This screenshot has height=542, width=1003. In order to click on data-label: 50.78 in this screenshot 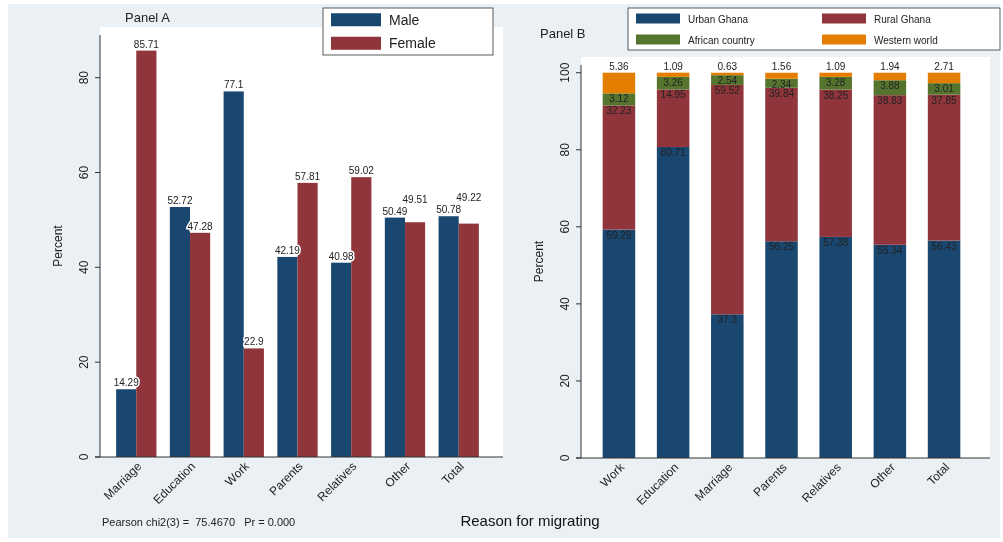, I will do `click(449, 210)`.